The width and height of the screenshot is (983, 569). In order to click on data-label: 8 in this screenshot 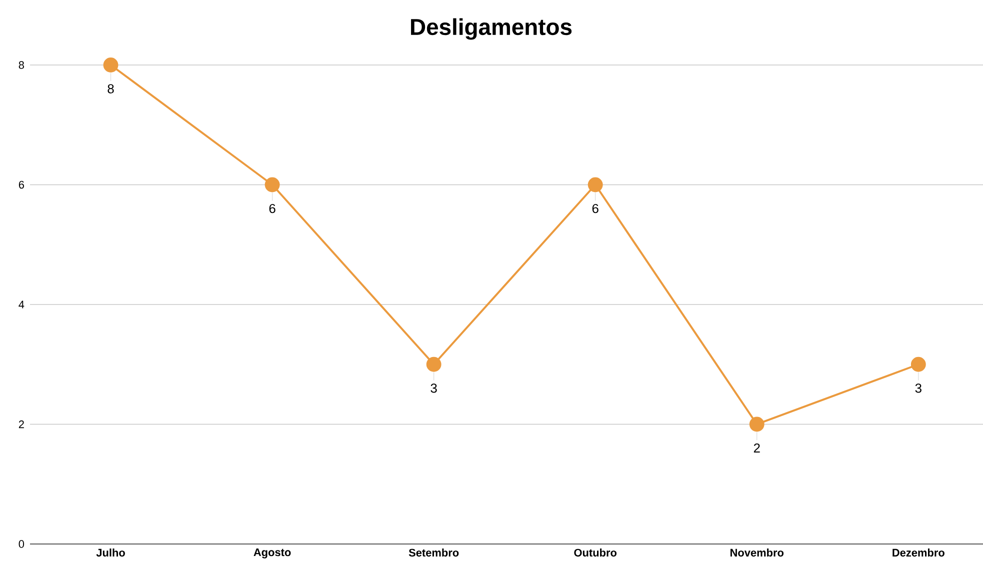, I will do `click(111, 89)`.